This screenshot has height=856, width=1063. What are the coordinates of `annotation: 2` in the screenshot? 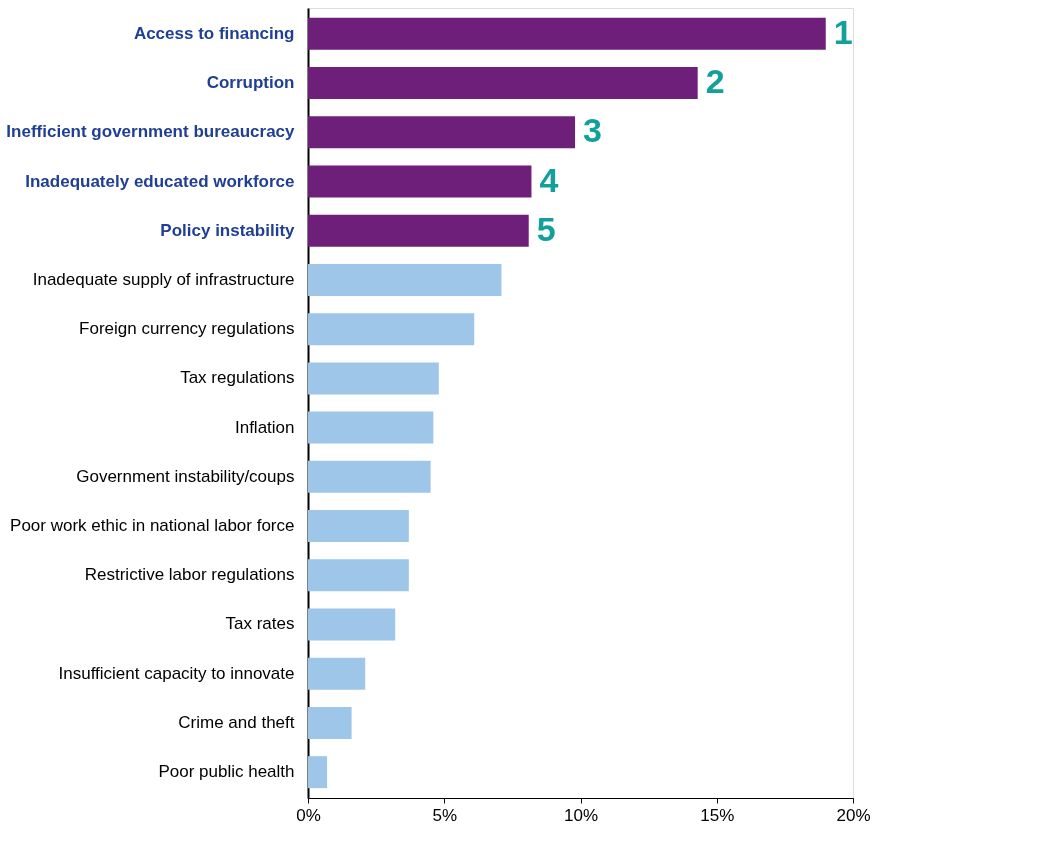 It's located at (715, 81).